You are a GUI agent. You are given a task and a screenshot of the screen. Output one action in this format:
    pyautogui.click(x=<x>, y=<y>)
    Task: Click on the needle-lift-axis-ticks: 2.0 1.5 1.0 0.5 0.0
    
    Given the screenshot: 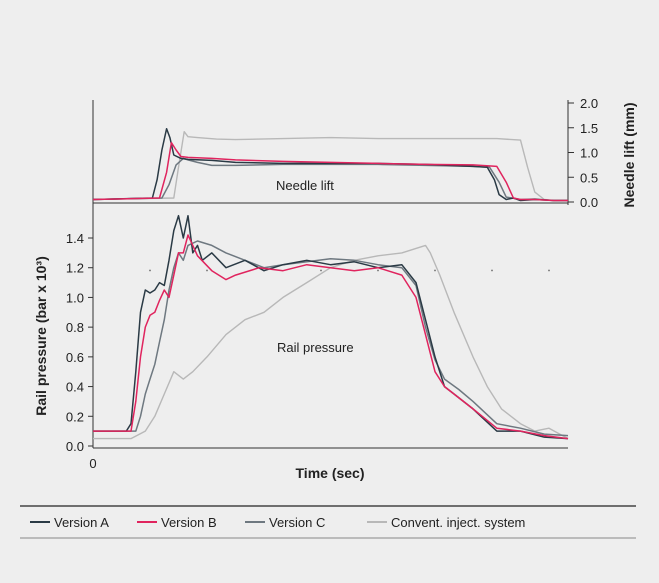 What is the action you would take?
    pyautogui.click(x=583, y=153)
    